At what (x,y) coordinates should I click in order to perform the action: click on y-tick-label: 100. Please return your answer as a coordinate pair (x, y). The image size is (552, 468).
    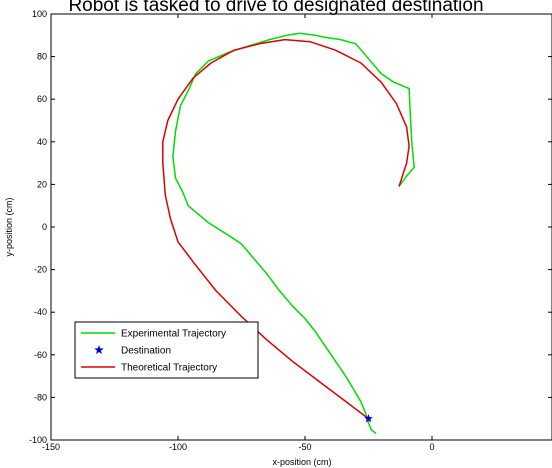
    Looking at the image, I should click on (39, 14).